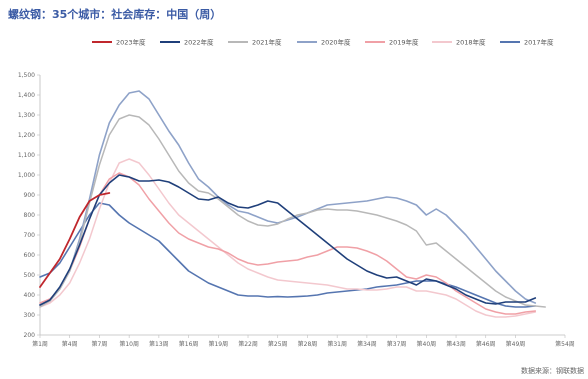 Image resolution: width=588 pixels, height=379 pixels. I want to click on x-tick-label: 第13周, so click(159, 344).